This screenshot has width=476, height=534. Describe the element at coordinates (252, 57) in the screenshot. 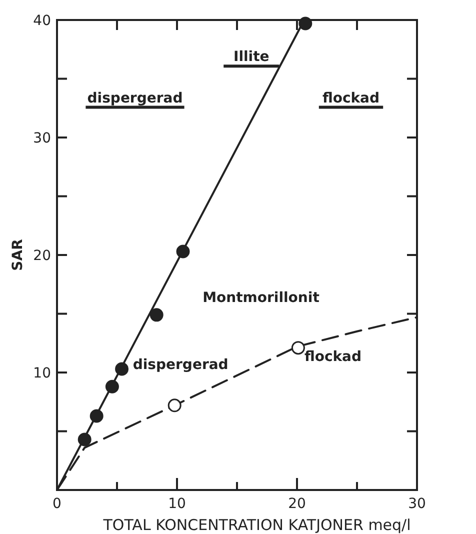

I see `annotation: Illite` at that location.